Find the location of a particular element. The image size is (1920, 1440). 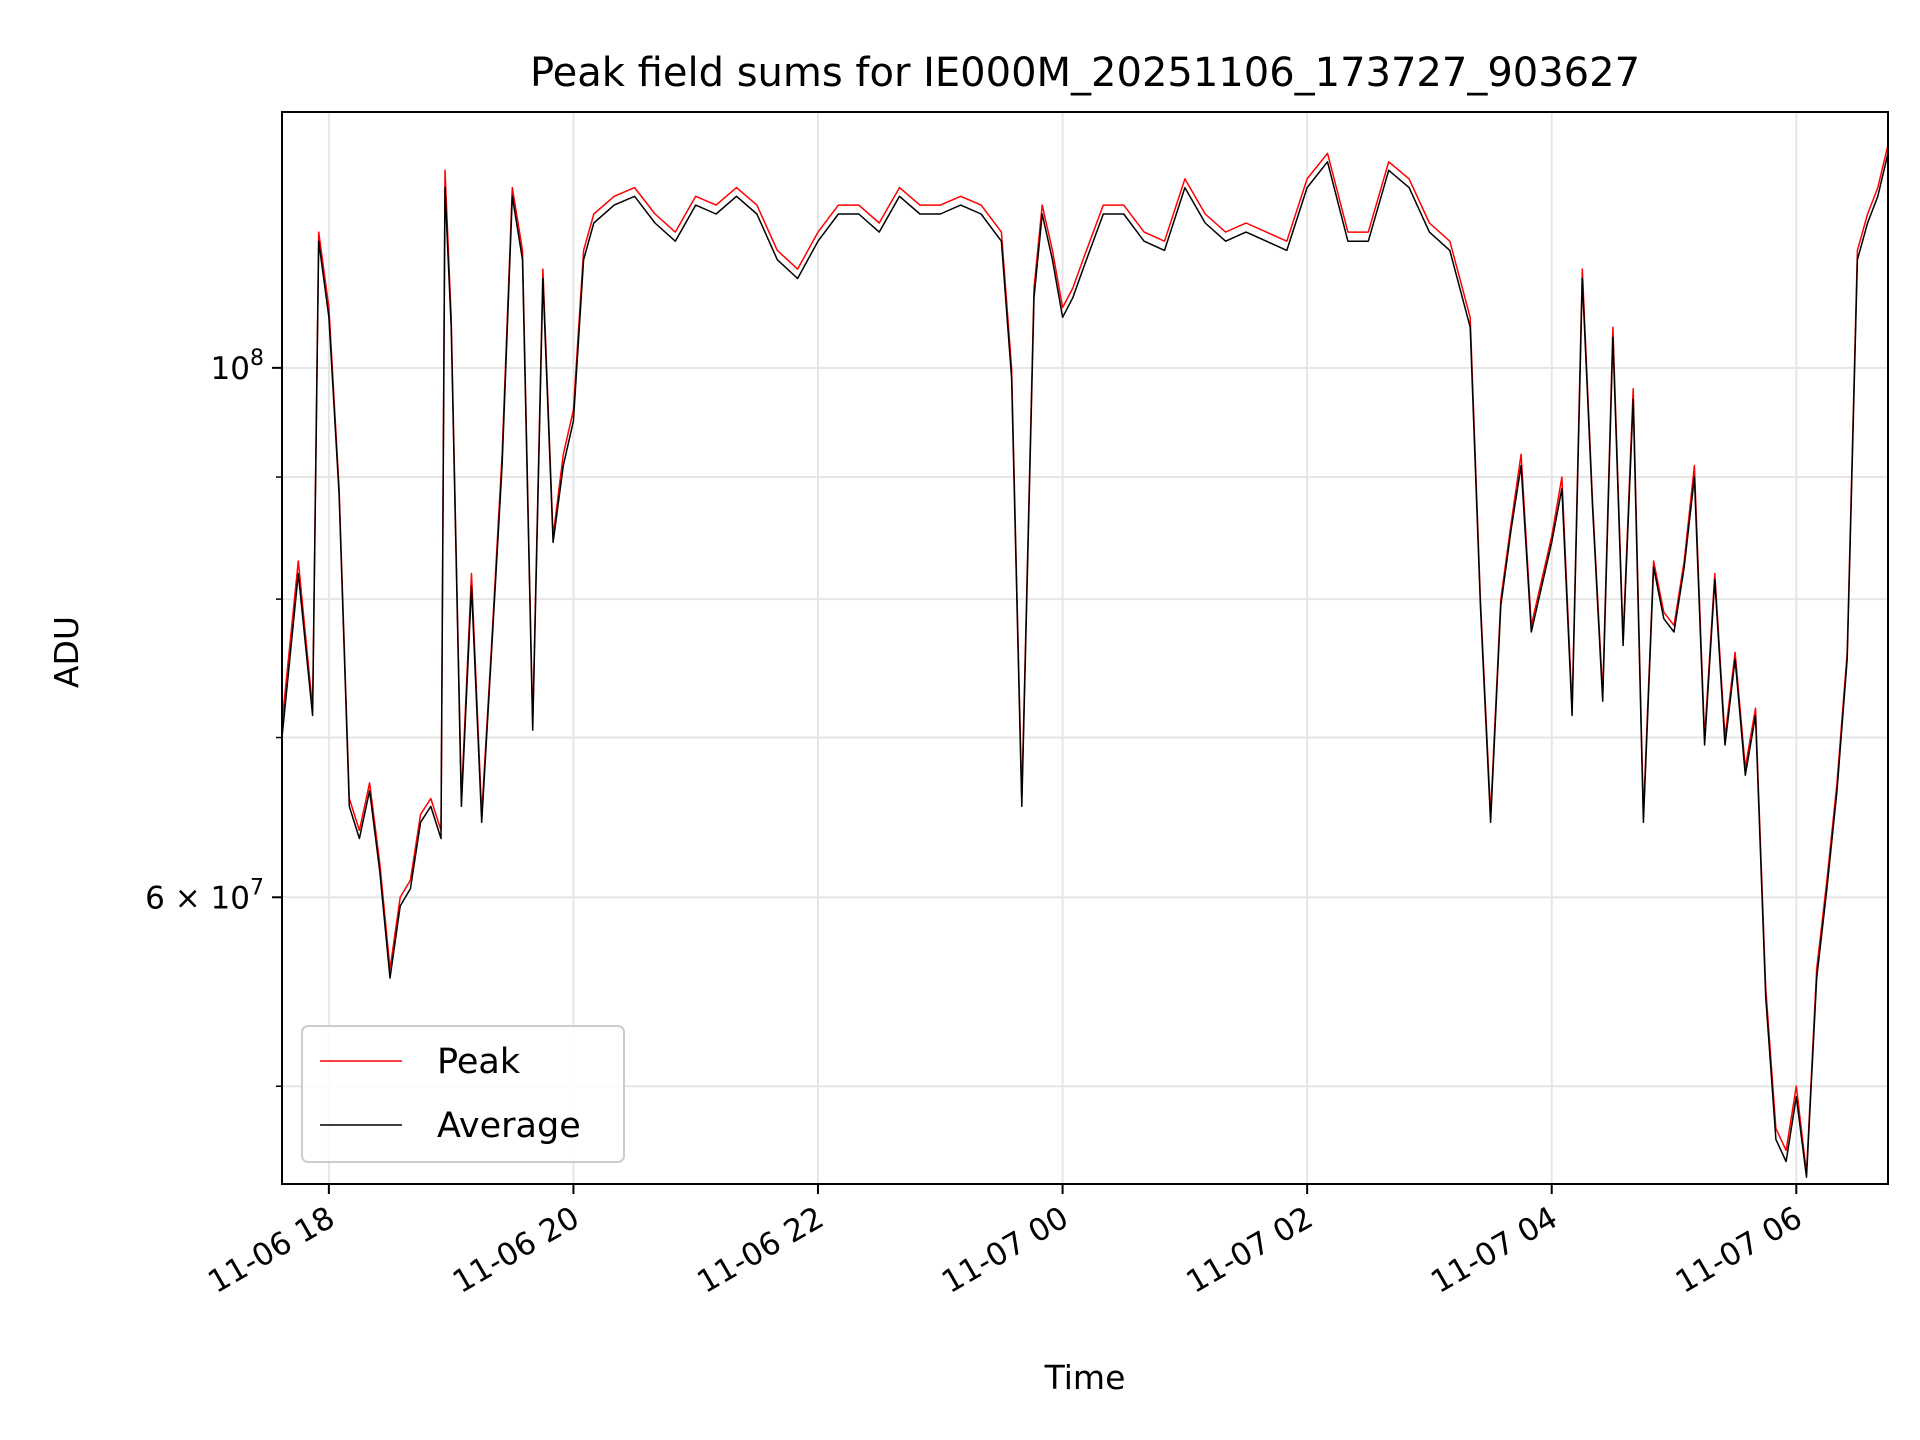

legend-label-average: Average is located at coordinates (509, 1126).